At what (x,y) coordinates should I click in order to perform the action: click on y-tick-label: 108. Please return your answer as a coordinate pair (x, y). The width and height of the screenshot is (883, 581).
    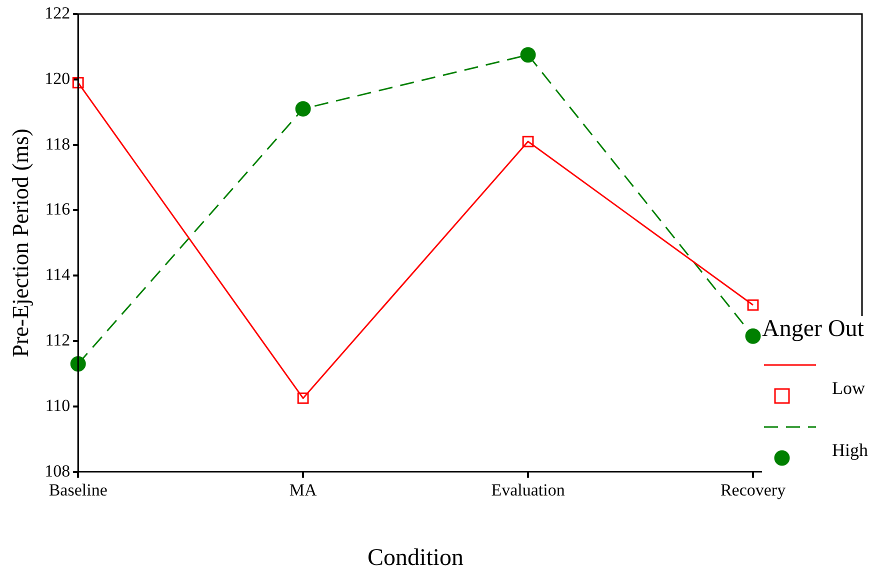
    Looking at the image, I should click on (57, 470).